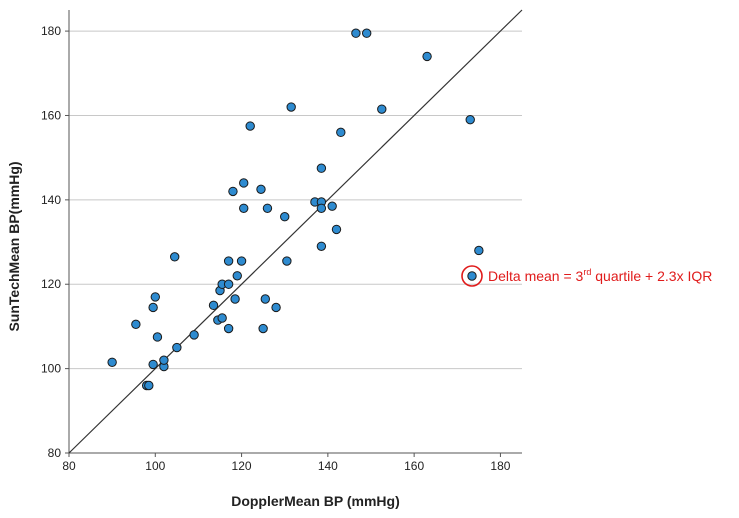 The image size is (739, 518). I want to click on x-tick-label-80: 80, so click(69, 466).